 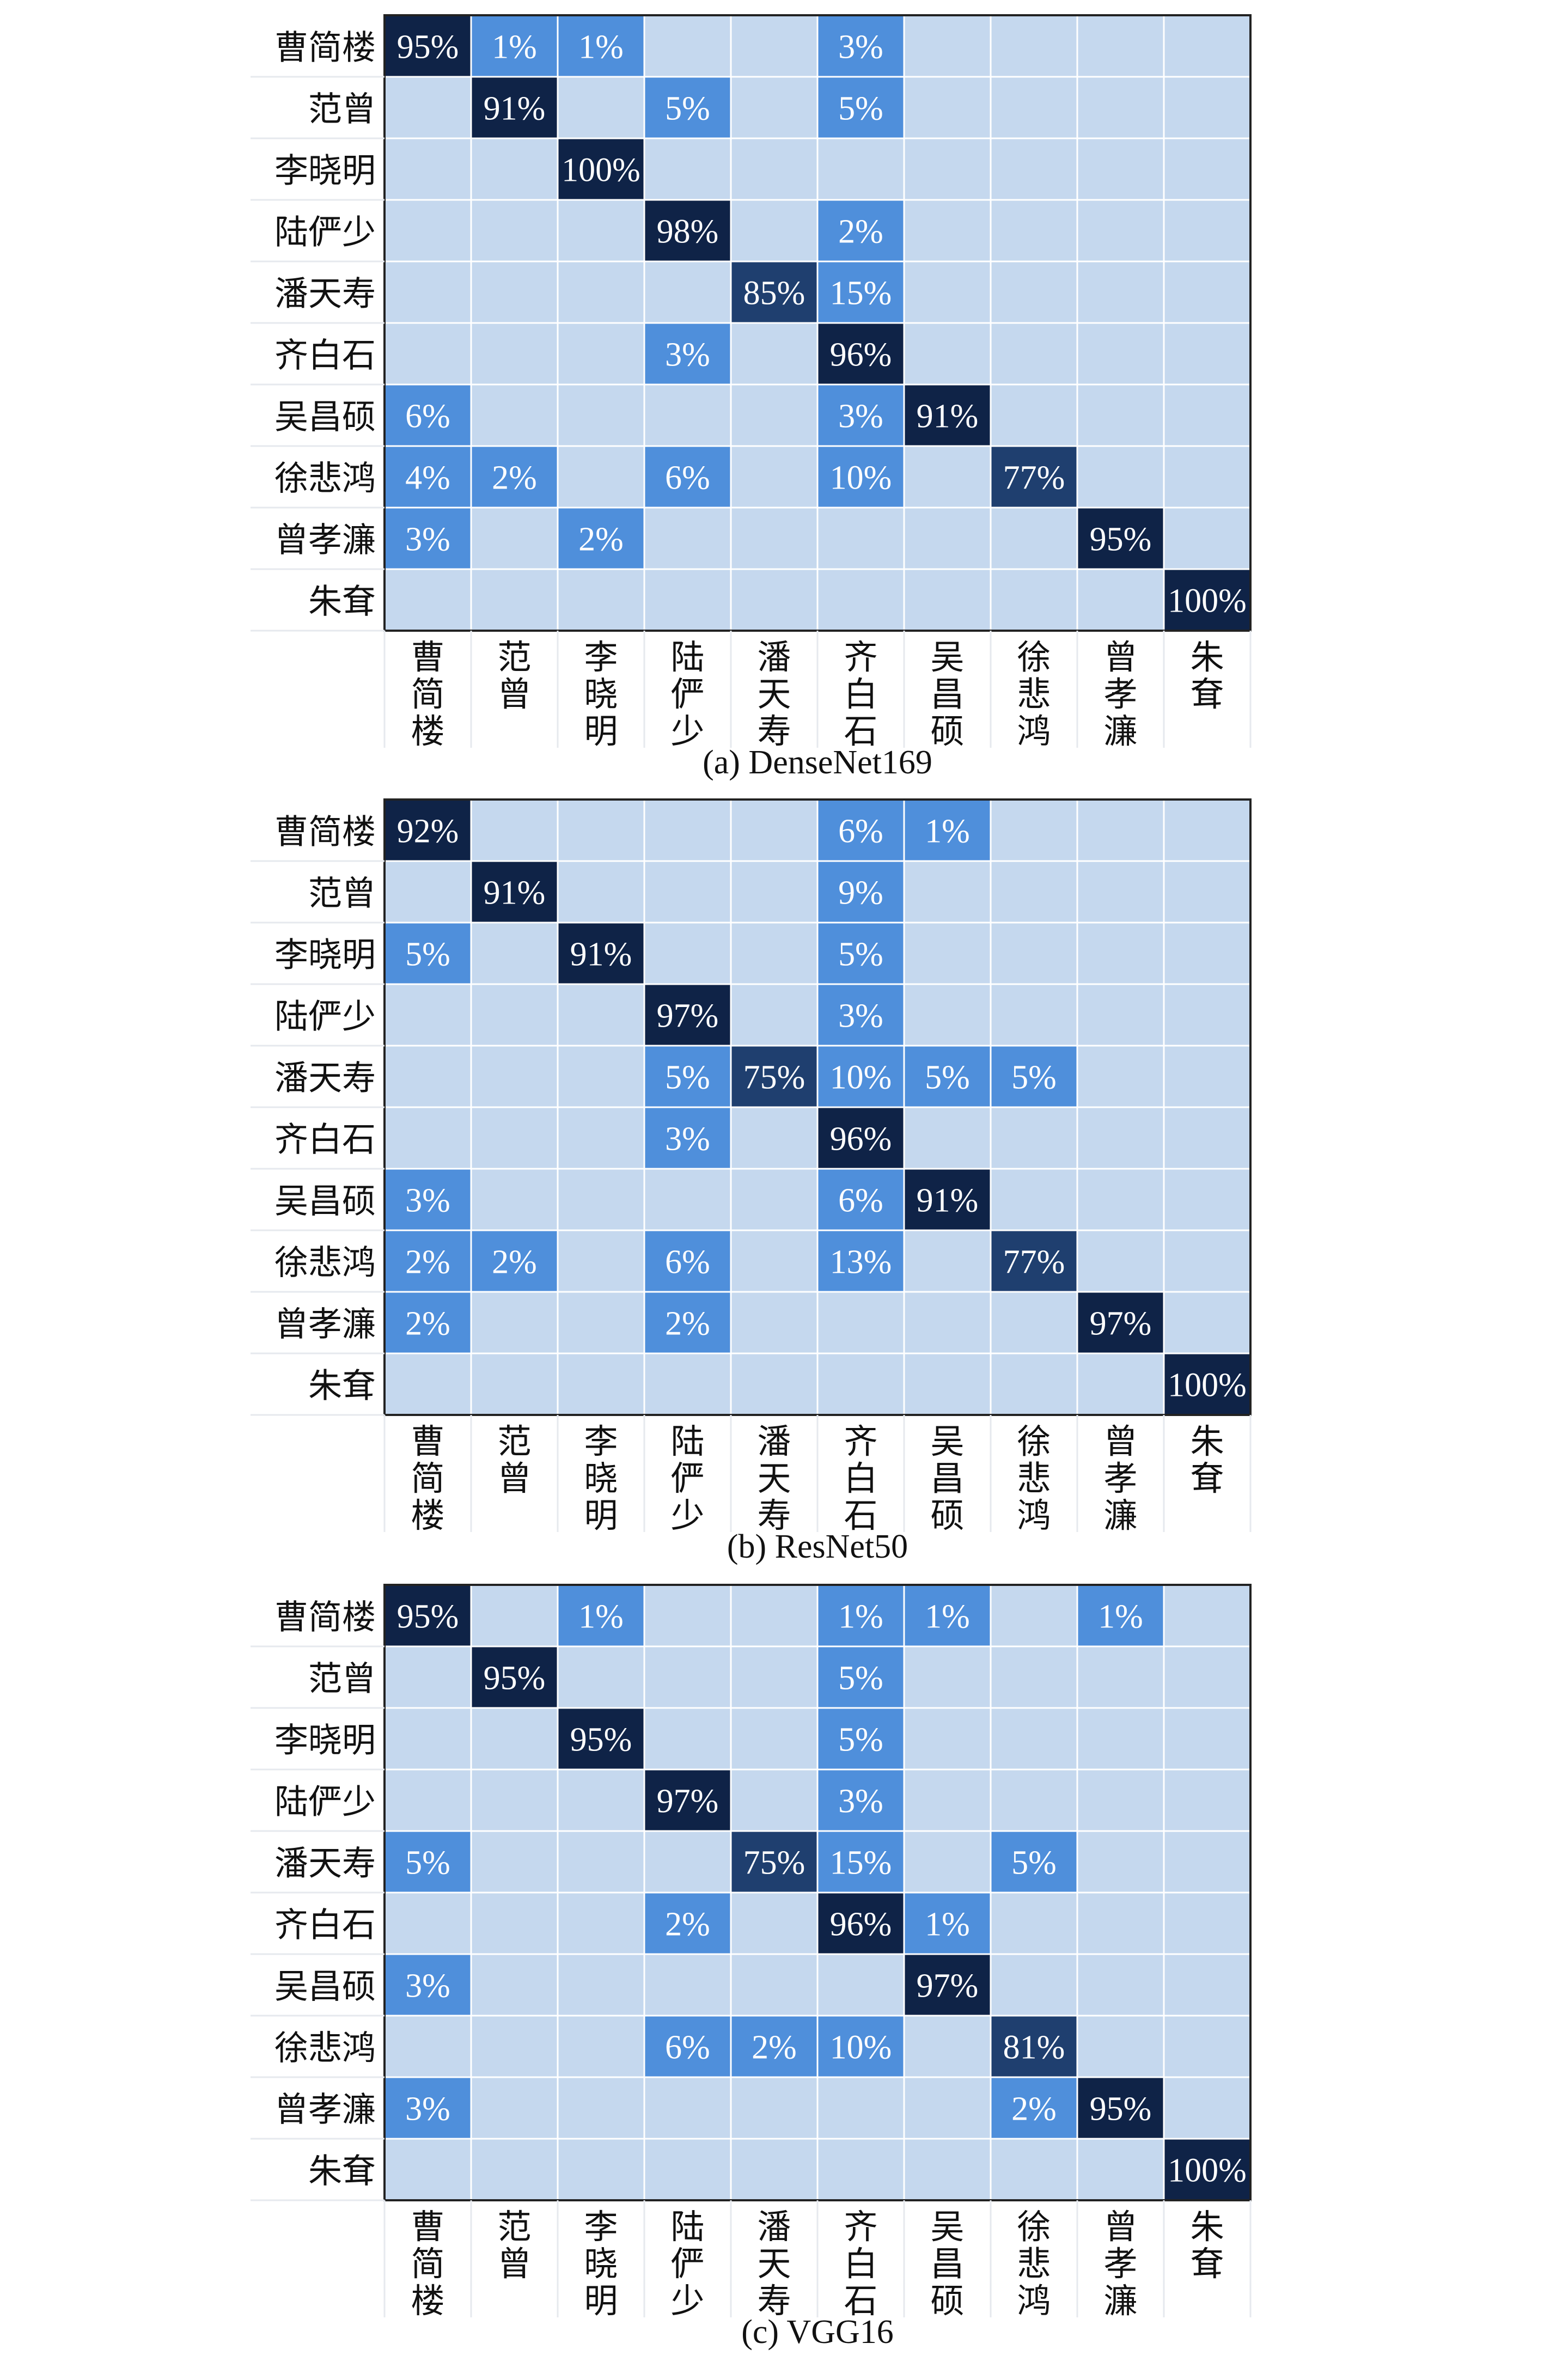 I want to click on column-label: 齐白石, so click(x=860, y=694).